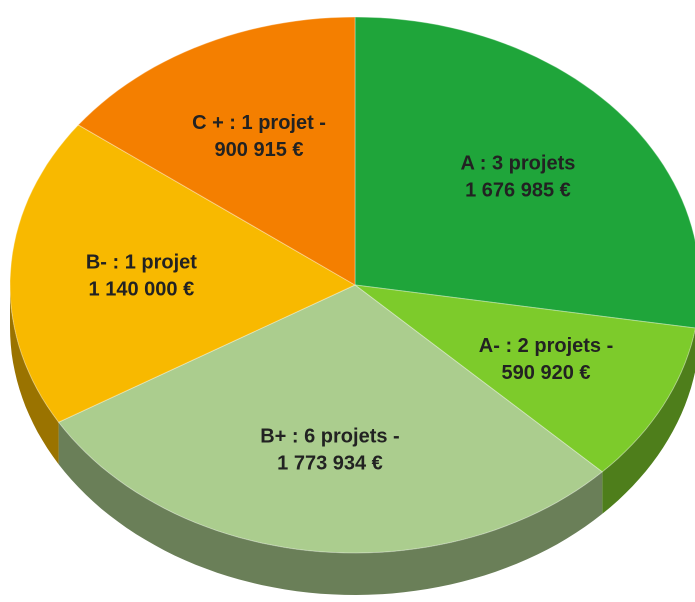 This screenshot has height=602, width=695. I want to click on slice-label: C + : 1 projet -, so click(259, 123).